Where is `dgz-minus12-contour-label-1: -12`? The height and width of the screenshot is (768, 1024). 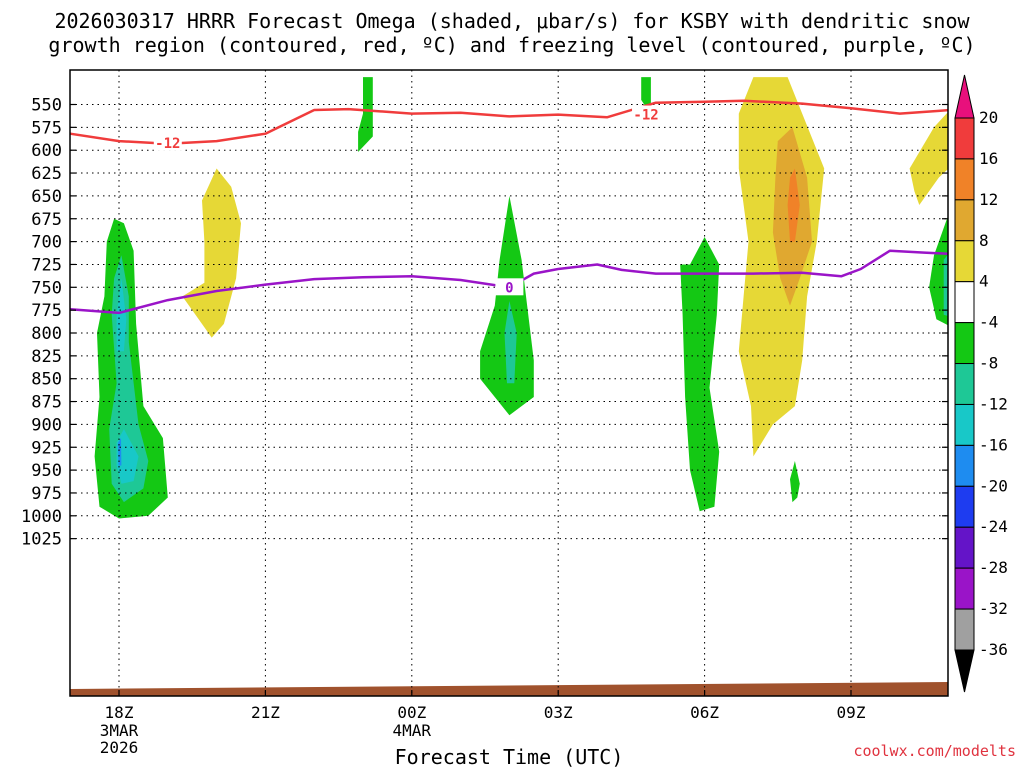
dgz-minus12-contour-label-1: -12 is located at coordinates (645, 116).